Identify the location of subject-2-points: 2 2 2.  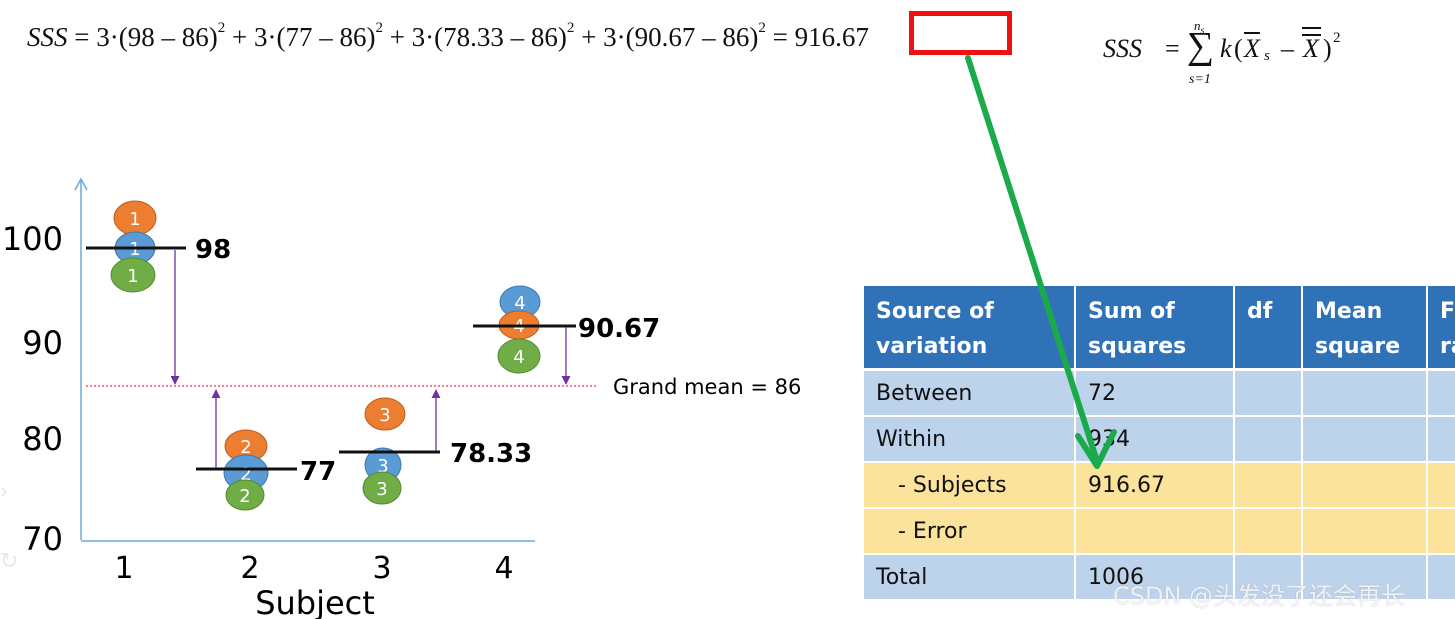
(246, 470).